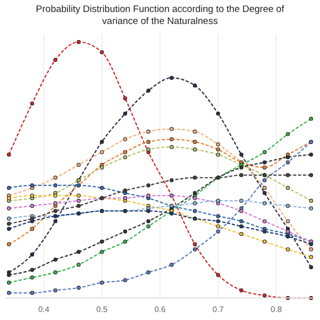 The image size is (320, 320). Describe the element at coordinates (160, 309) in the screenshot. I see `x-tick-label: 0.6` at that location.